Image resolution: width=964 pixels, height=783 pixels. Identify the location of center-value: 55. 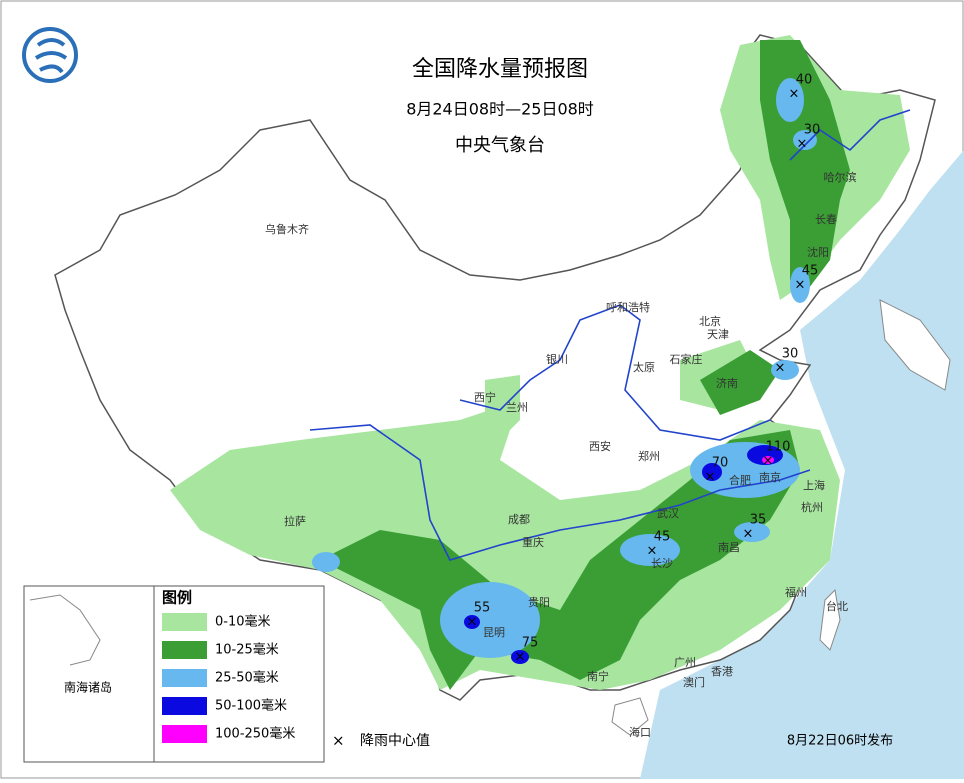
(482, 608).